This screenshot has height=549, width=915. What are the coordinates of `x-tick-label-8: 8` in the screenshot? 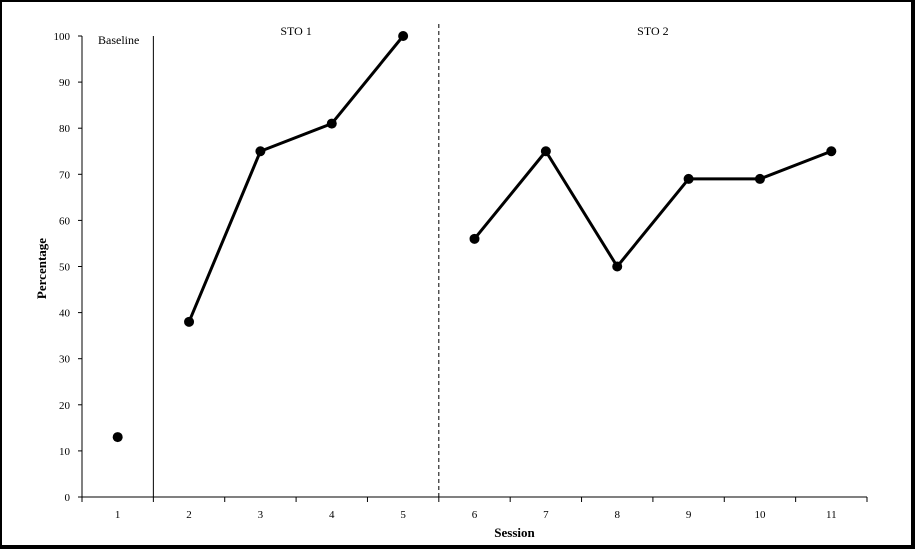 It's located at (617, 515).